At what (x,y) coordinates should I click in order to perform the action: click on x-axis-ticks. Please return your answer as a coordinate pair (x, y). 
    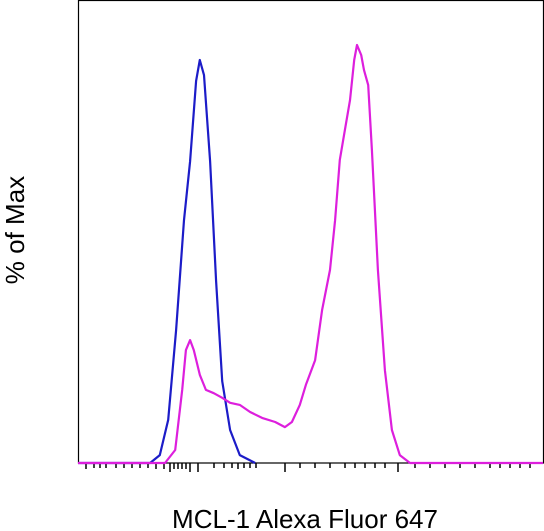
    Looking at the image, I should click on (308, 467).